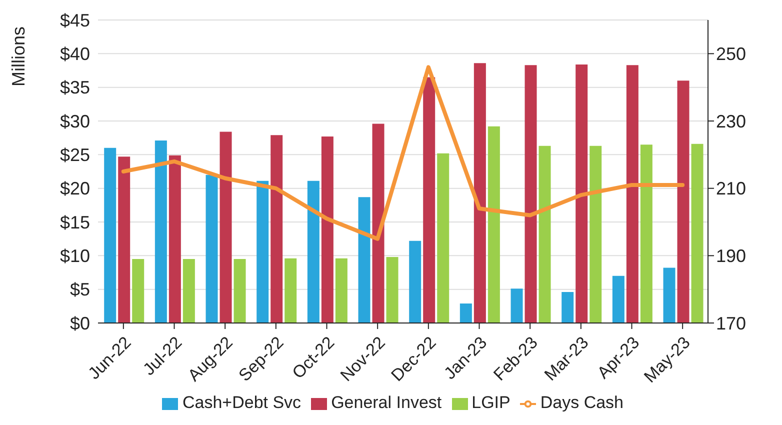 The width and height of the screenshot is (782, 425). Describe the element at coordinates (75, 188) in the screenshot. I see `y-tick-label: $20` at that location.